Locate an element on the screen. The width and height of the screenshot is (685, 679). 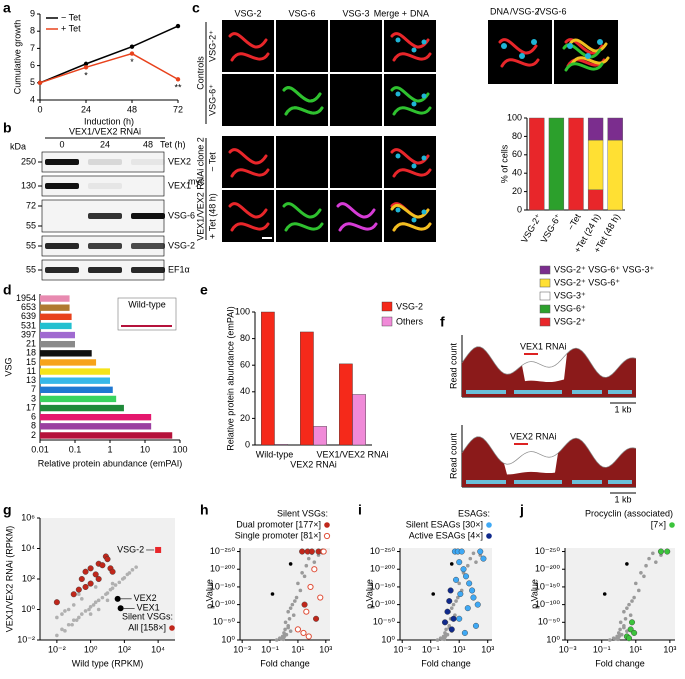
blot-row-label: VSG-6 is located at coordinates (181, 215).